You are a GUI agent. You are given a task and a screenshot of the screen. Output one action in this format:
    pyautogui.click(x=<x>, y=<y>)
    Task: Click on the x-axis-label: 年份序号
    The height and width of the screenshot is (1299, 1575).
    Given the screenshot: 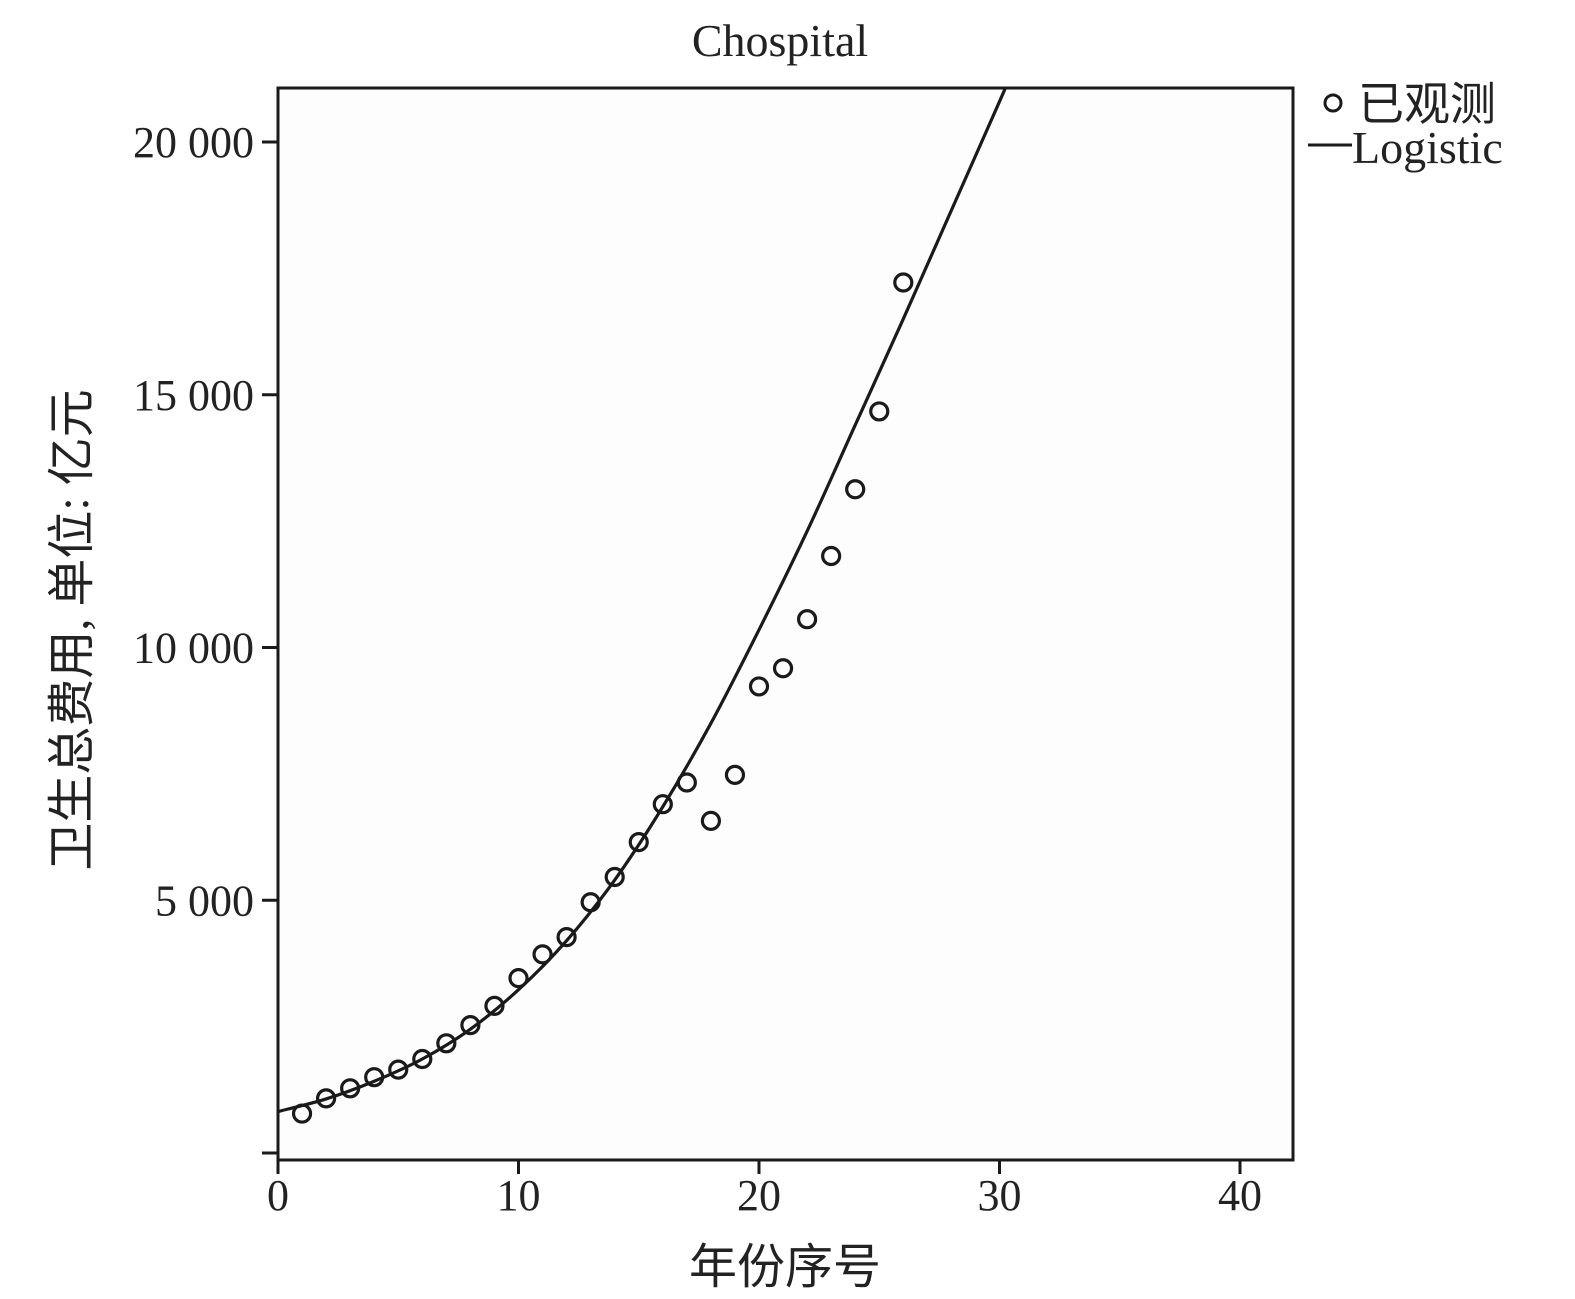 What is the action you would take?
    pyautogui.click(x=785, y=1267)
    